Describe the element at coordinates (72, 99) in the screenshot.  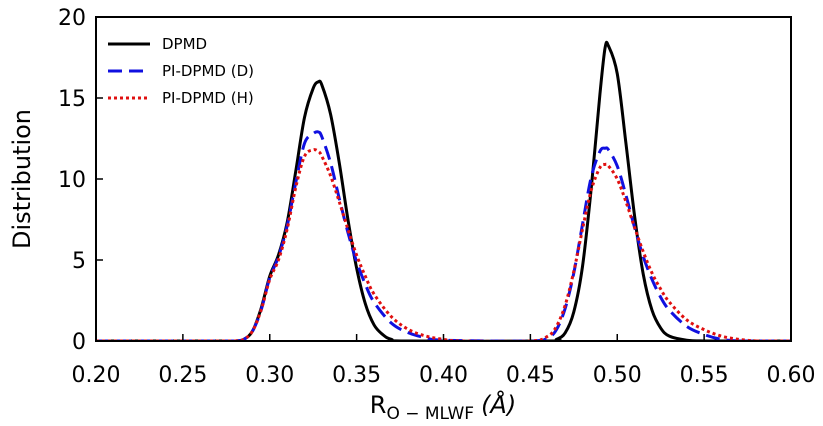
I see `y-tick-label: 15` at that location.